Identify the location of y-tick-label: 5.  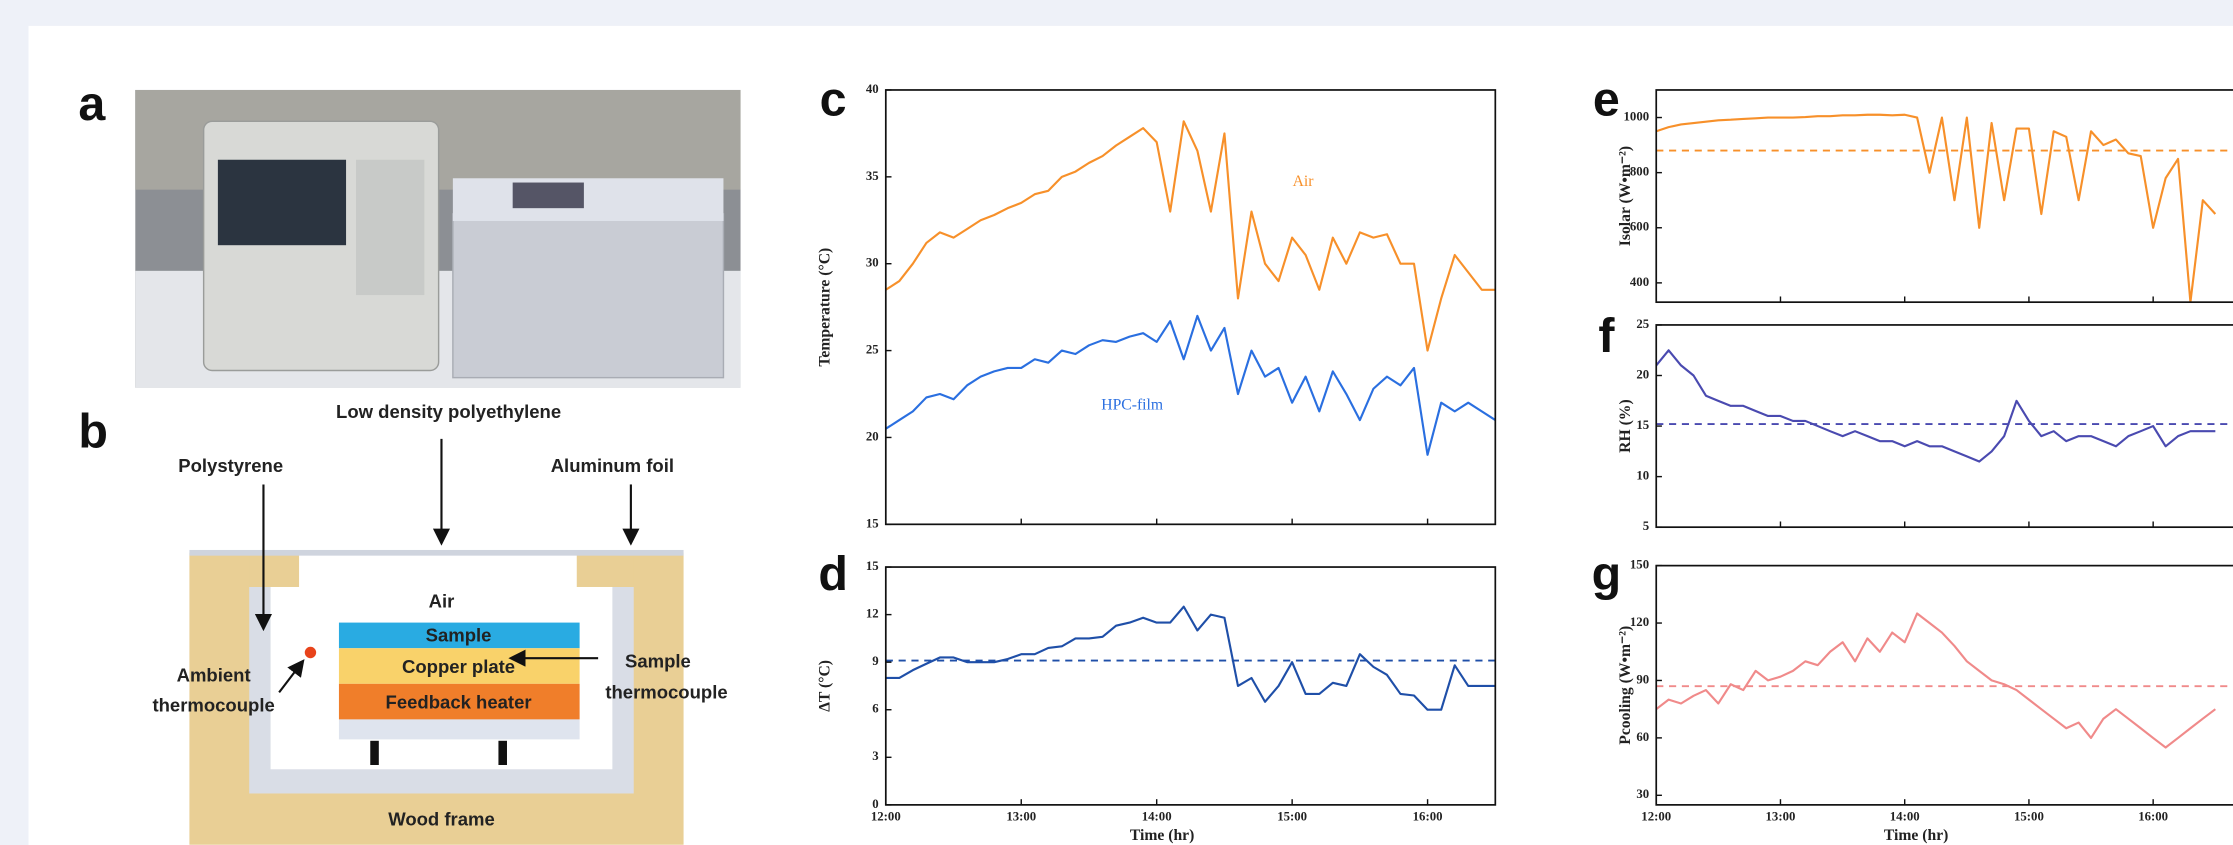
(1646, 526).